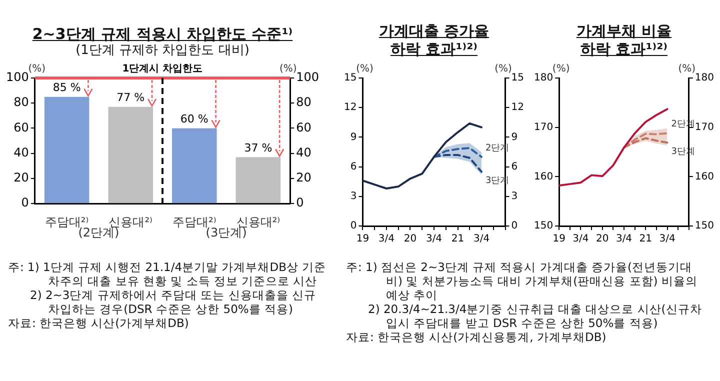 Image resolution: width=720 pixels, height=381 pixels. What do you see at coordinates (704, 78) in the screenshot?
I see `y2-tick-label: 180` at bounding box center [704, 78].